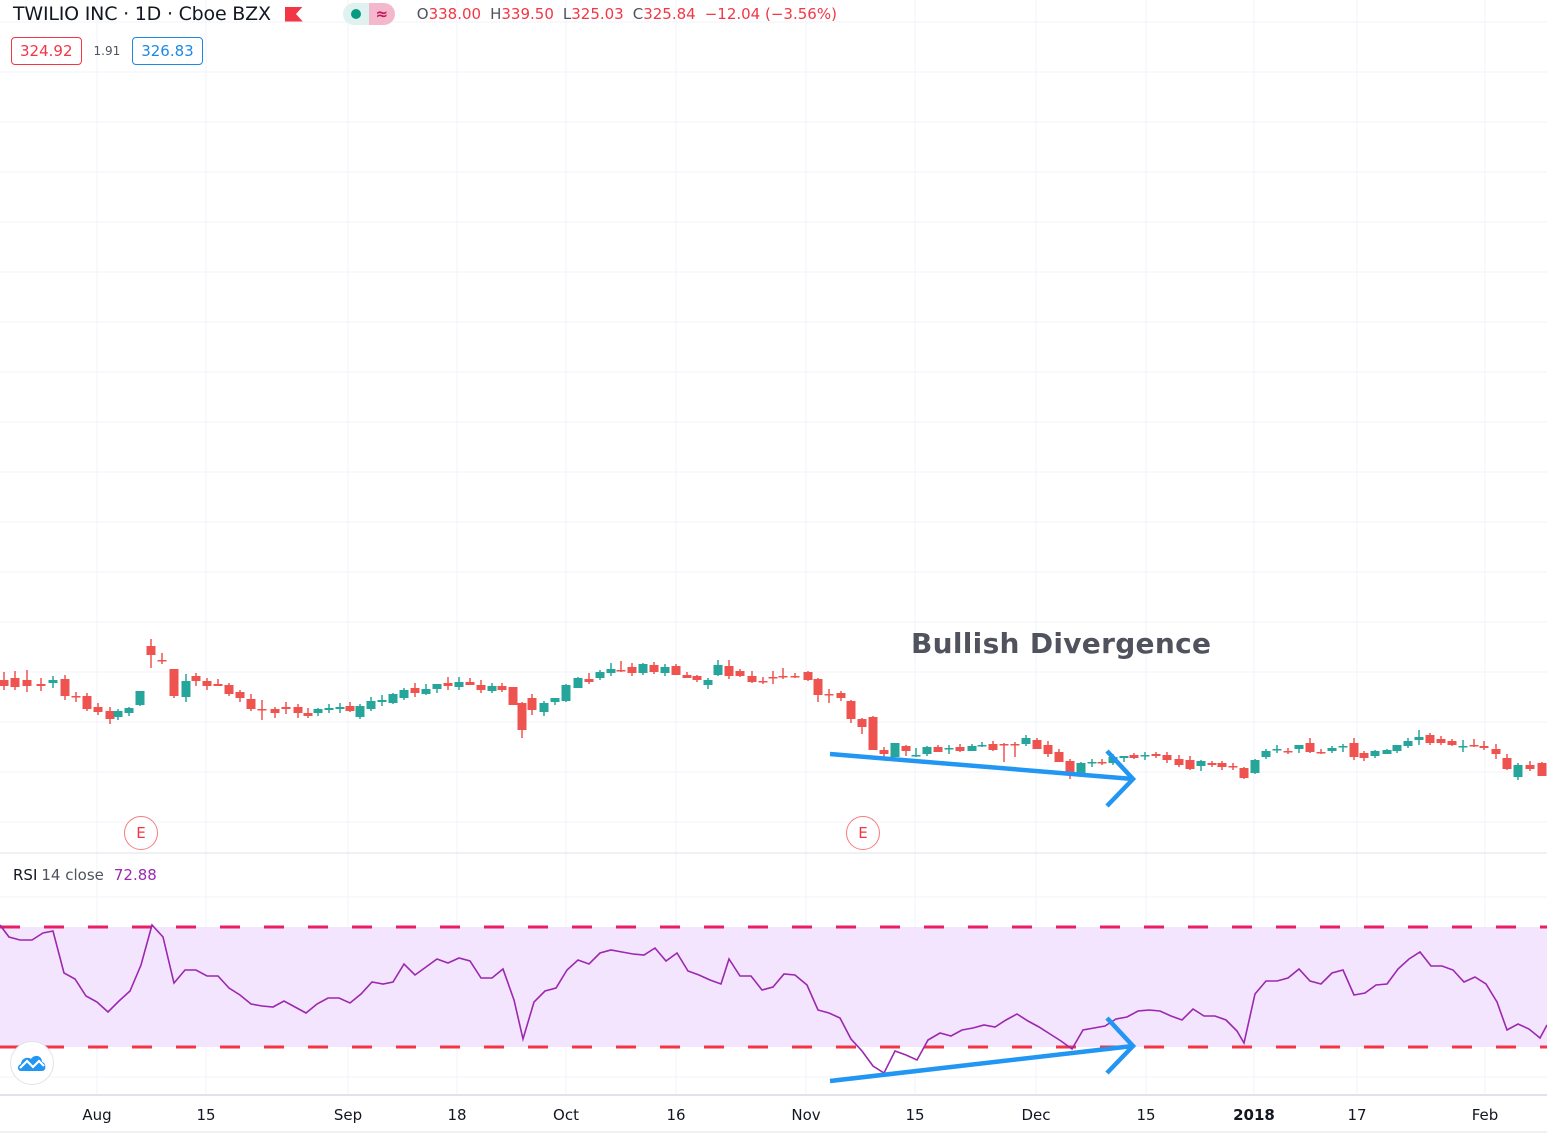 The height and width of the screenshot is (1134, 1547). I want to click on open-label: O, so click(422, 14).